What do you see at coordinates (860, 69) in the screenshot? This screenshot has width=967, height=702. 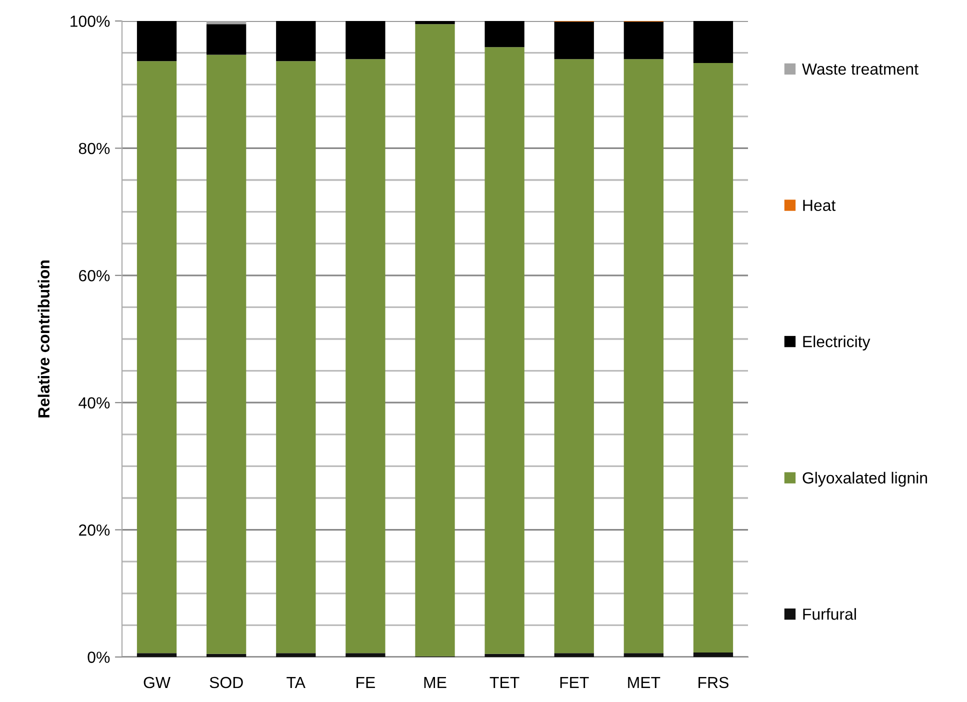 I see `legend-label: Waste treatment` at bounding box center [860, 69].